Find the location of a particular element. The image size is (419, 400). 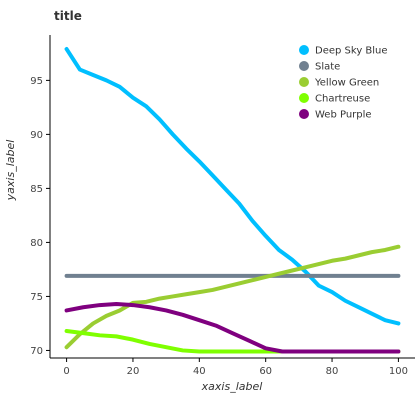

chart-title: title is located at coordinates (68, 16).